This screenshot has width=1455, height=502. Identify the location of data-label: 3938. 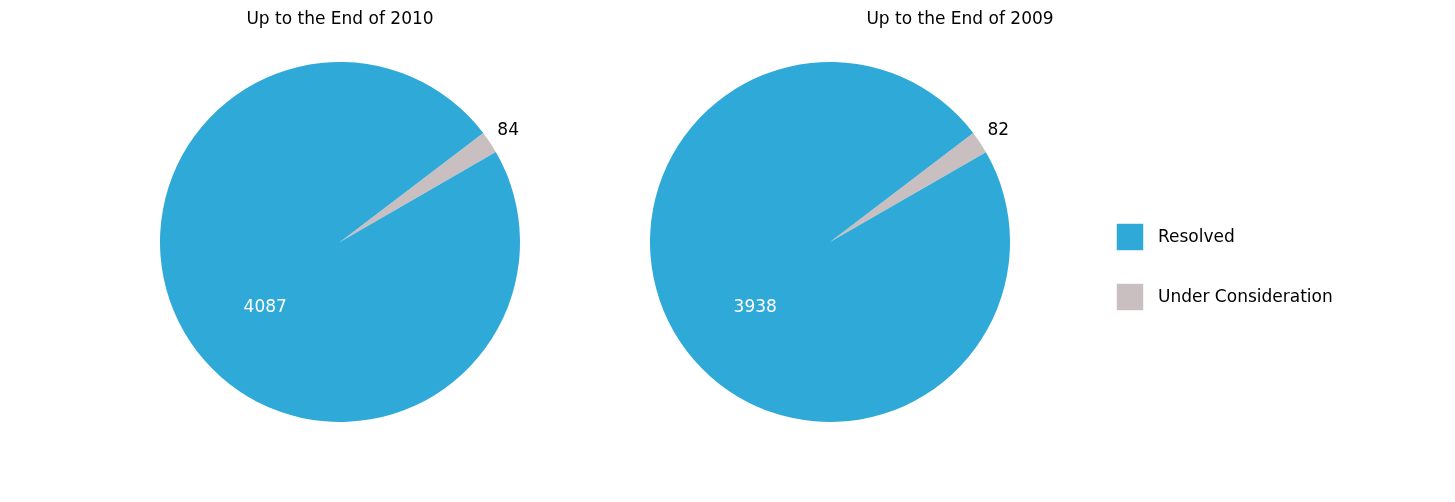
(755, 305).